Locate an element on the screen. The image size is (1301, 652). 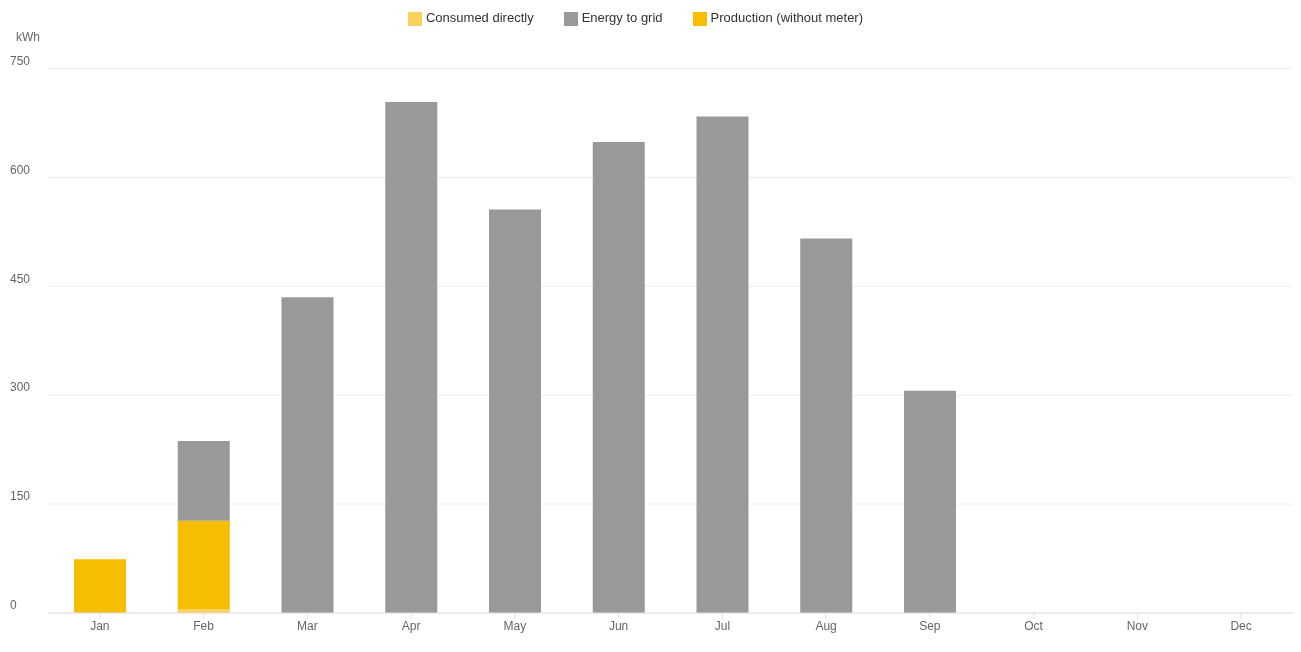
y-tick-label: 300 is located at coordinates (20, 387).